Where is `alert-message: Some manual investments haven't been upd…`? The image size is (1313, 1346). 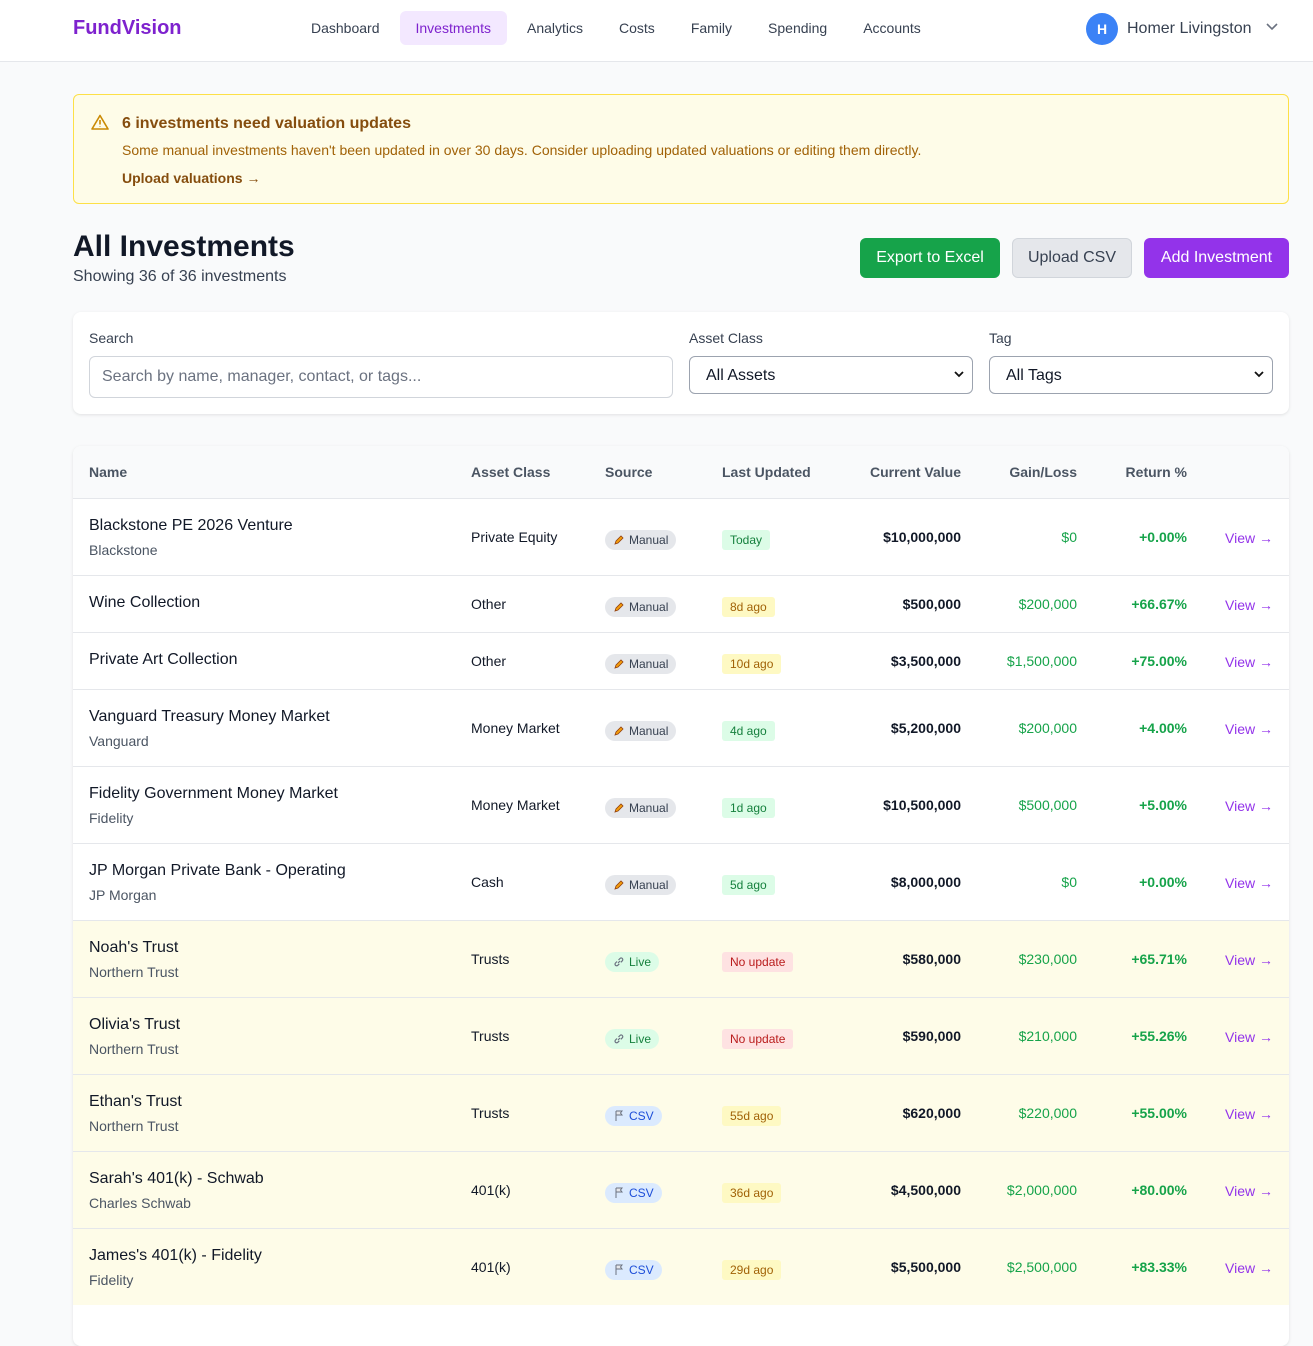 alert-message: Some manual investments haven't been upd… is located at coordinates (522, 150).